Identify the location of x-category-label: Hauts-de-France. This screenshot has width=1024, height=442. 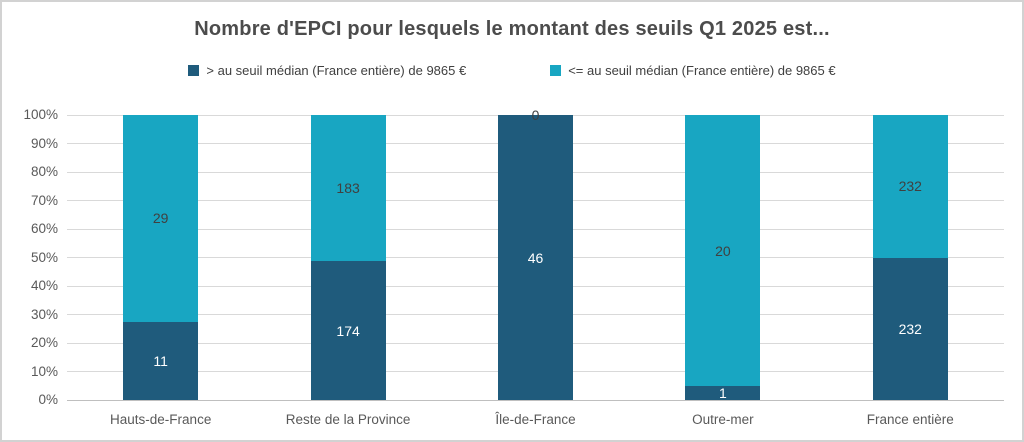
(161, 419).